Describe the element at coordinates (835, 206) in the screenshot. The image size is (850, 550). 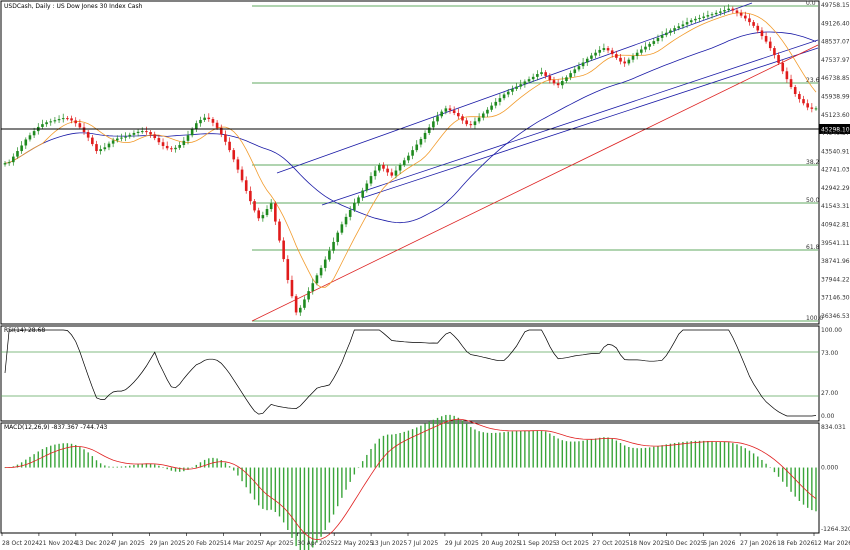
I see `price-tick-label: 41543.31` at that location.